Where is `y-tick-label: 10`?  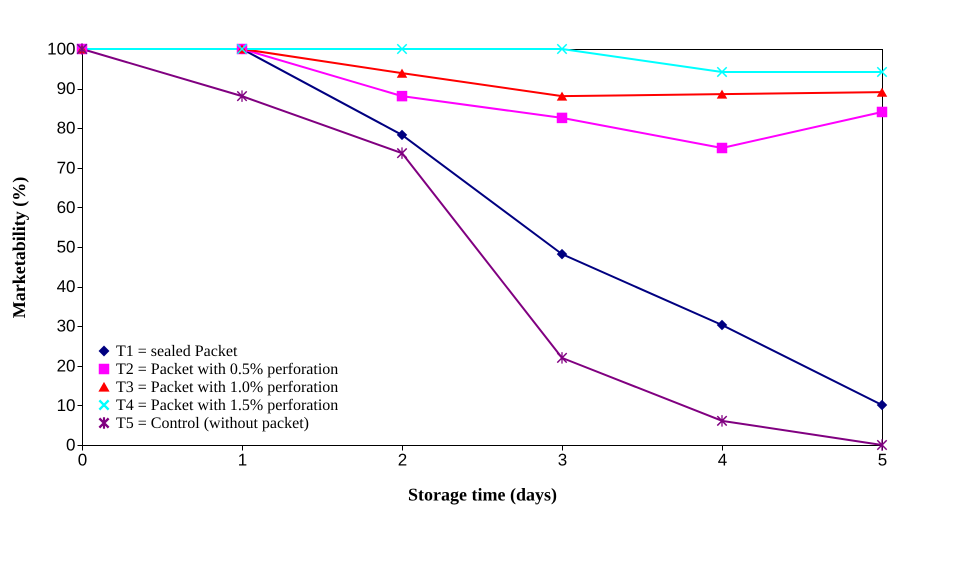 y-tick-label: 10 is located at coordinates (66, 405).